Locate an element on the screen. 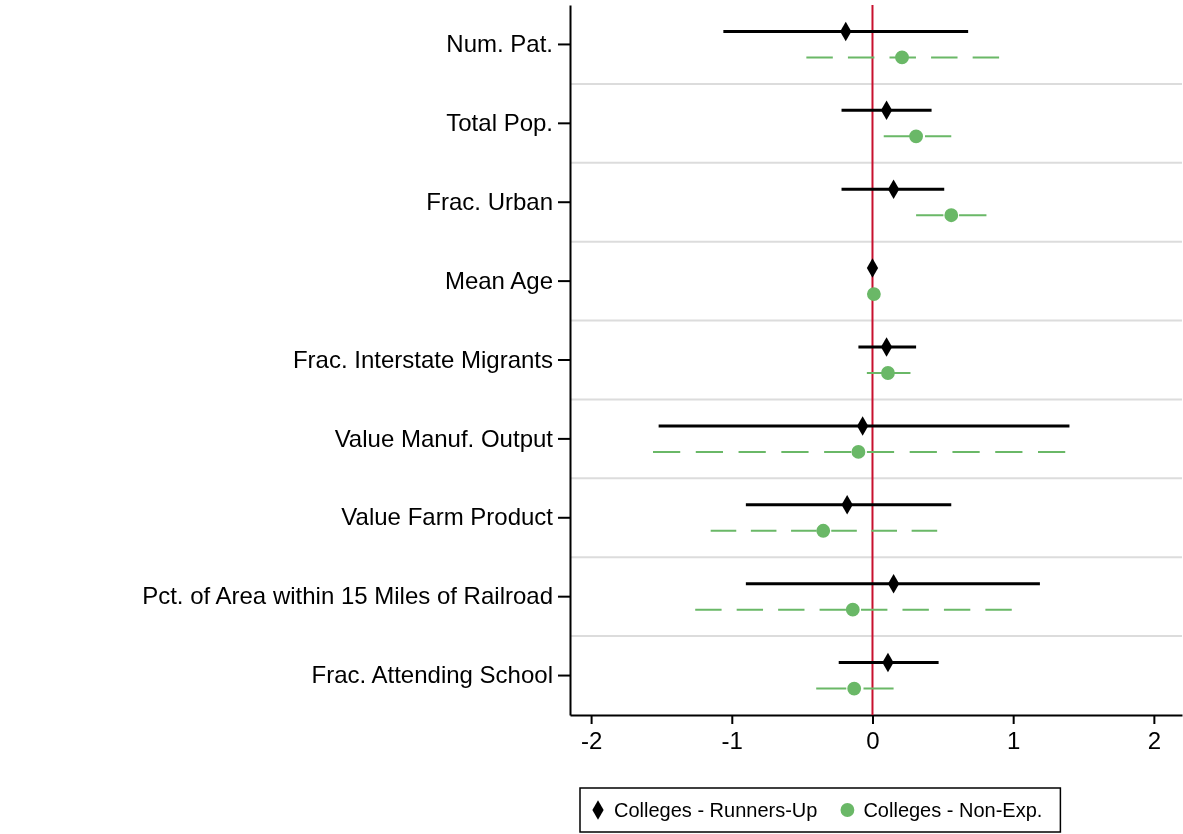 The width and height of the screenshot is (1183, 834). x-tick-label: -2 is located at coordinates (591, 740).